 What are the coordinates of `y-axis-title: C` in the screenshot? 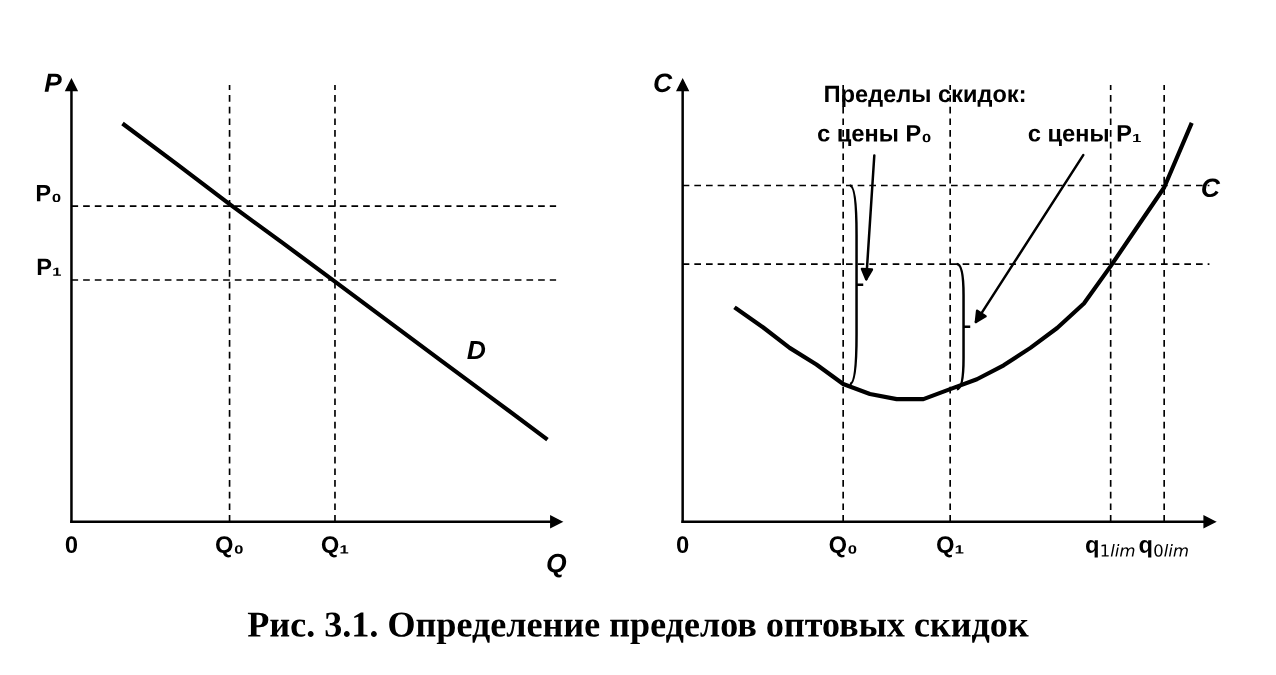 It's located at (663, 83).